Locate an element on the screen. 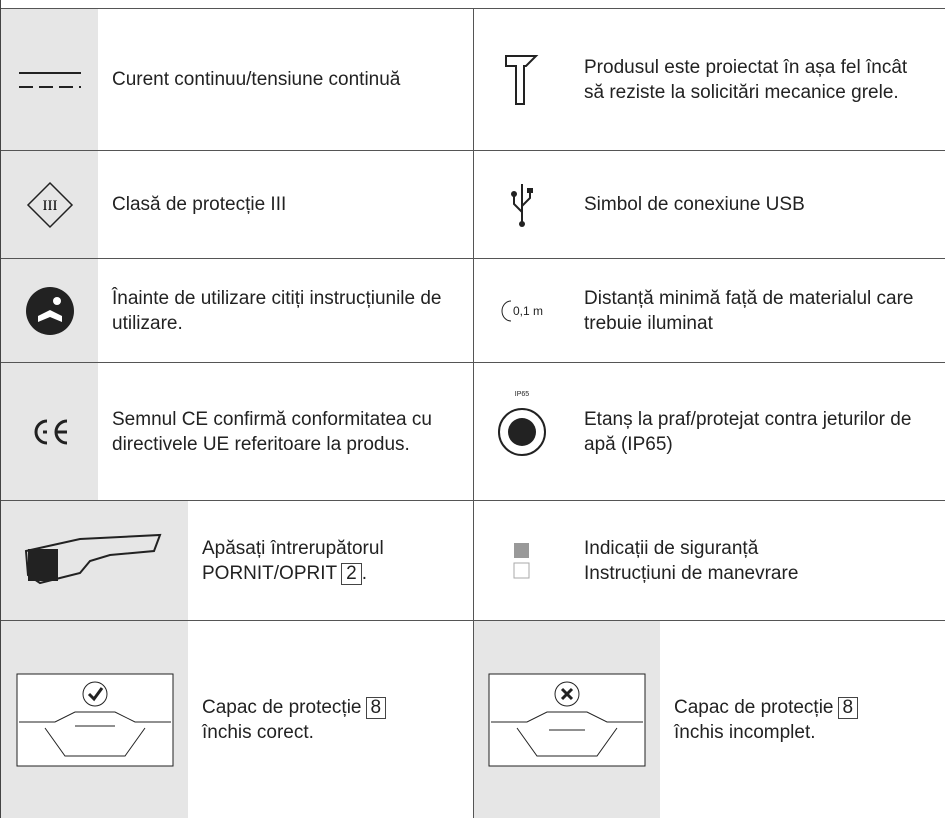 The image size is (945, 818). text-cell: Curent continuu/tensiune continuă is located at coordinates (285, 79).